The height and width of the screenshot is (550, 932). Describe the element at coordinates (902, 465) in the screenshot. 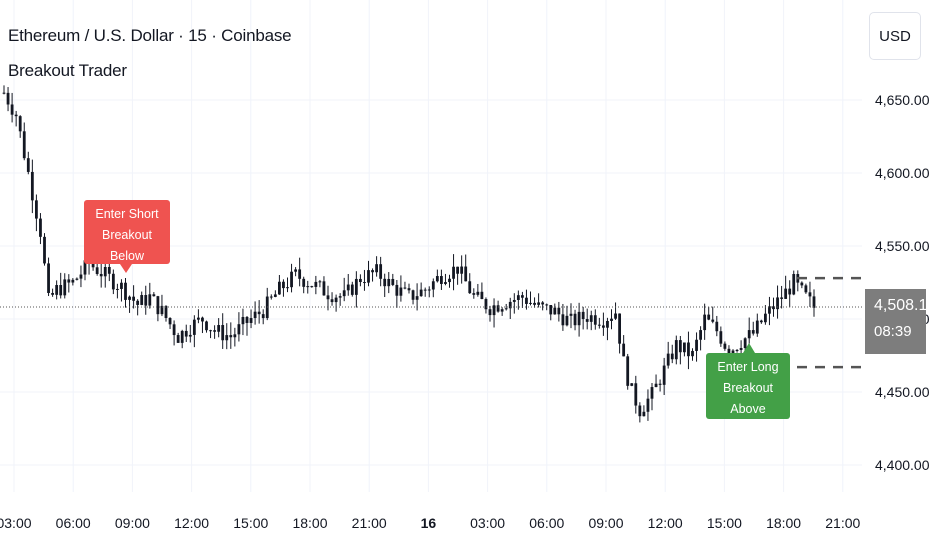

I see `y-axis-tick-label: 4,400.00` at that location.